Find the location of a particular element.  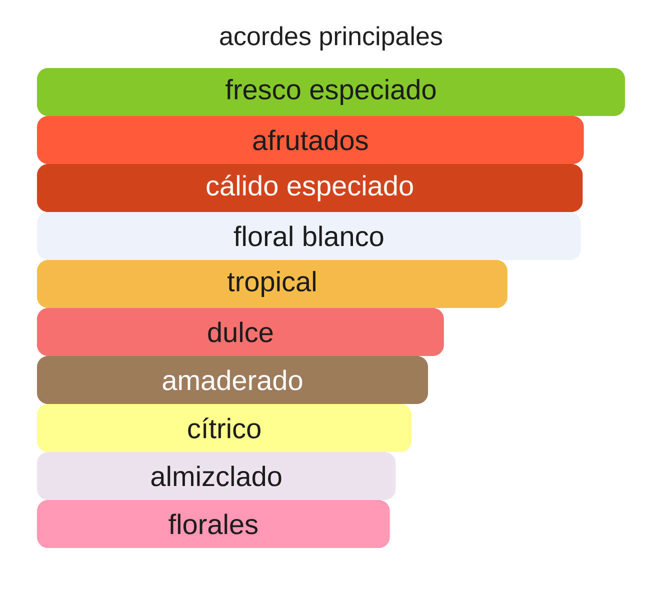

y-tick-label: amaderado is located at coordinates (232, 380).